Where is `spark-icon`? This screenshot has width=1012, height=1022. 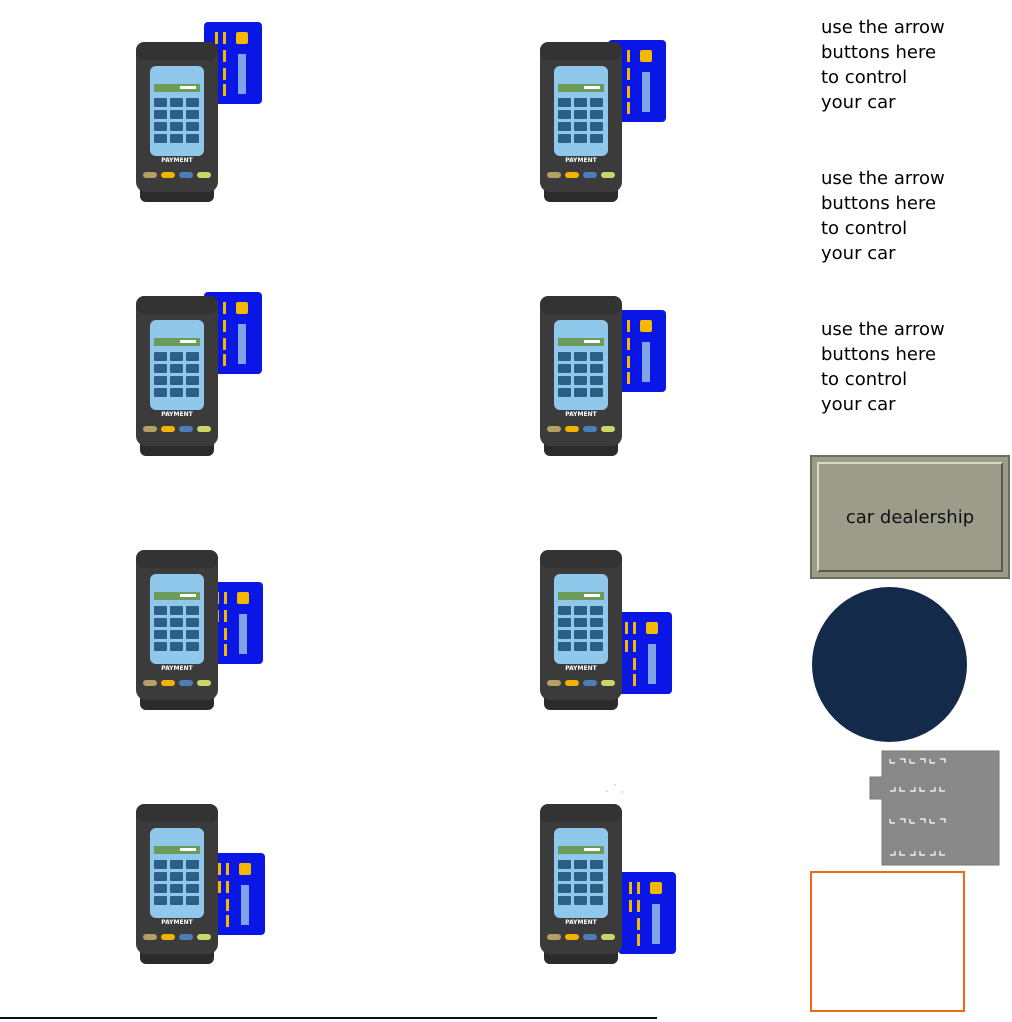
spark-icon is located at coordinates (614, 788).